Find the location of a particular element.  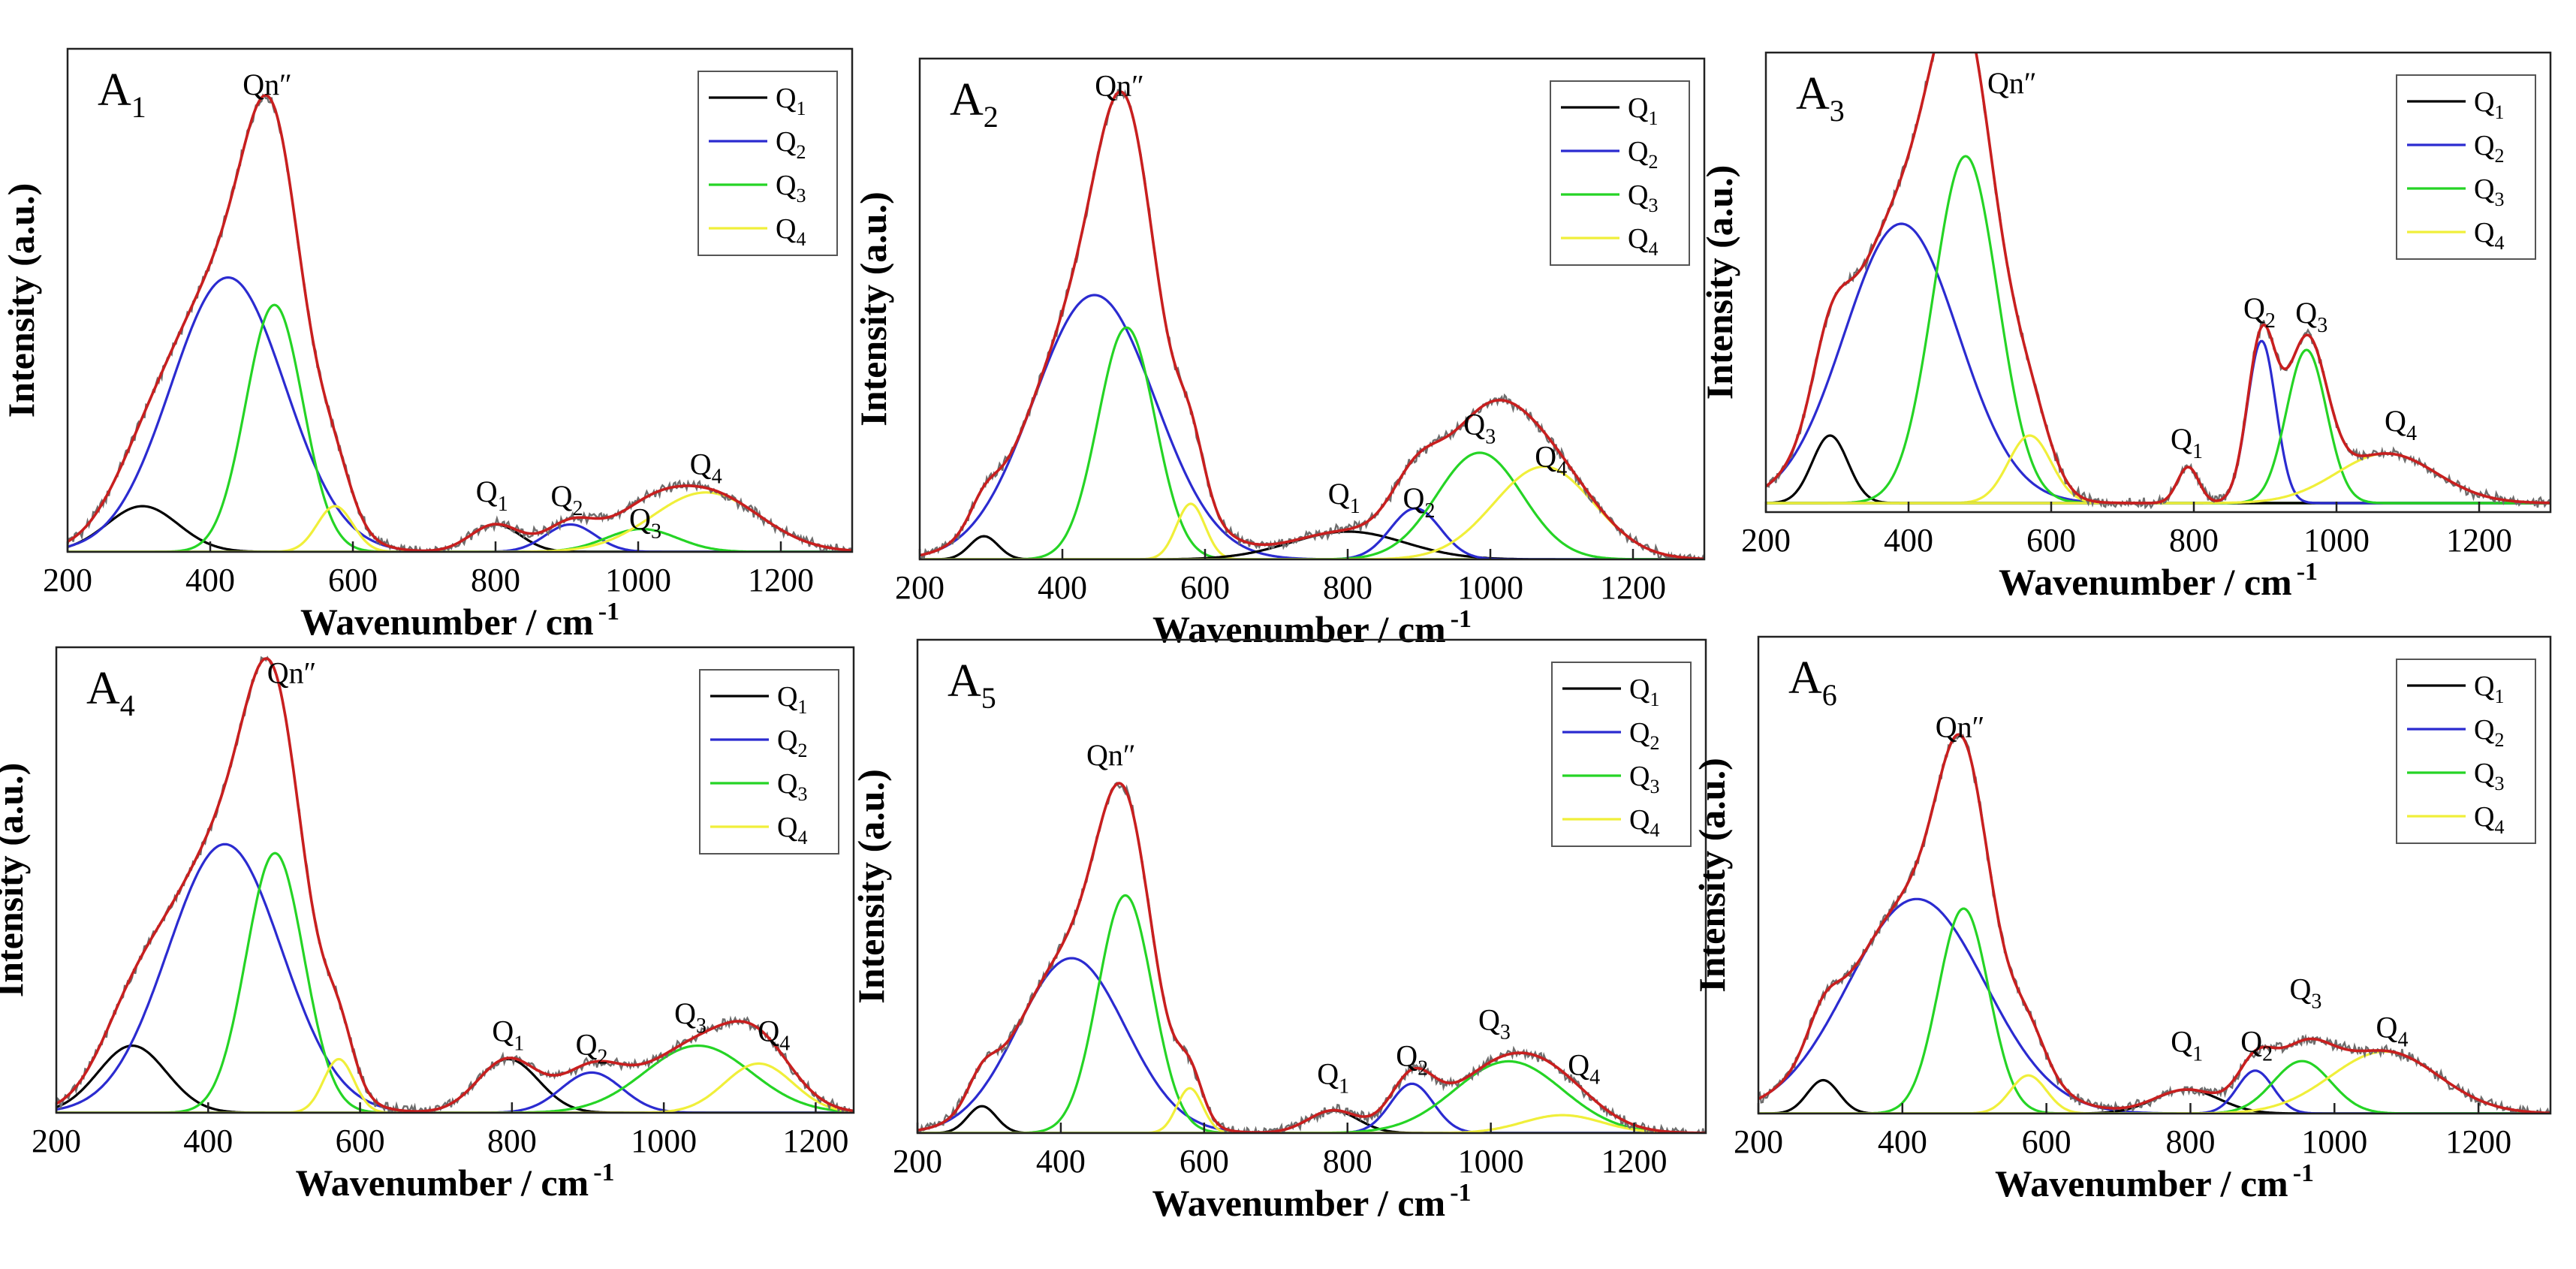

panel-label-subscript: 4 is located at coordinates (127, 705).